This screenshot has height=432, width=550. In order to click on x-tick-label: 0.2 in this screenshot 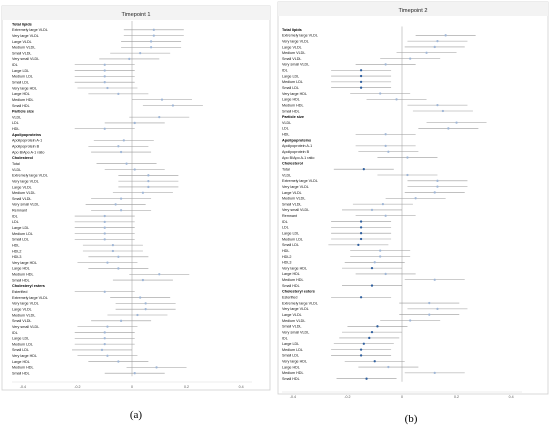, I will do `click(456, 397)`.